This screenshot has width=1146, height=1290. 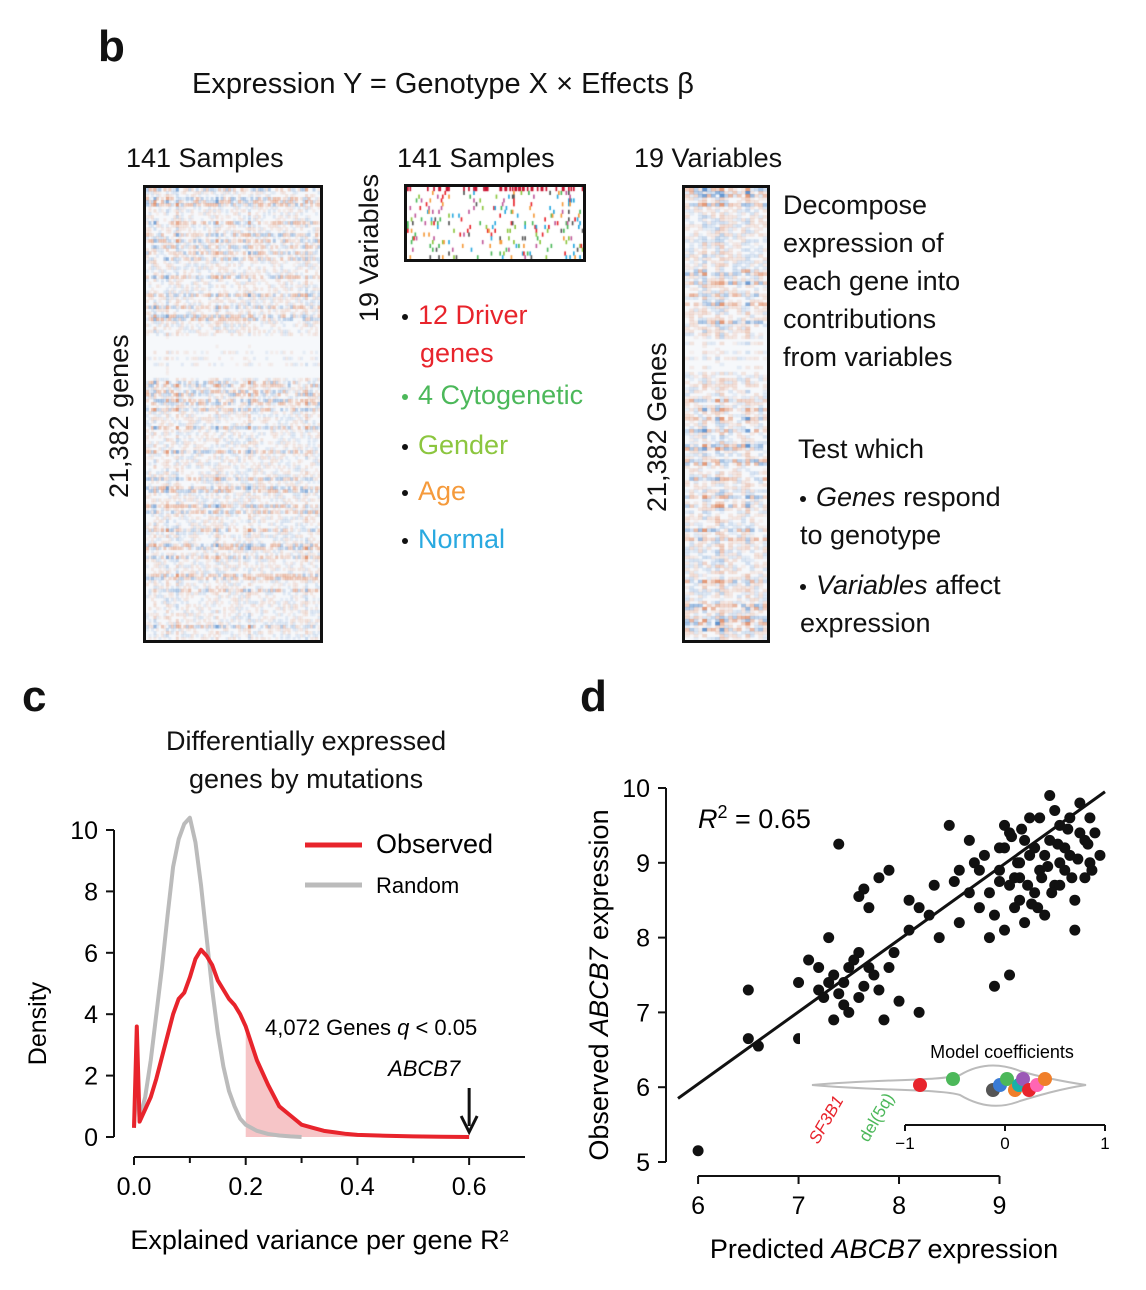 I want to click on x-tick-label: 0.6, so click(x=469, y=1187).